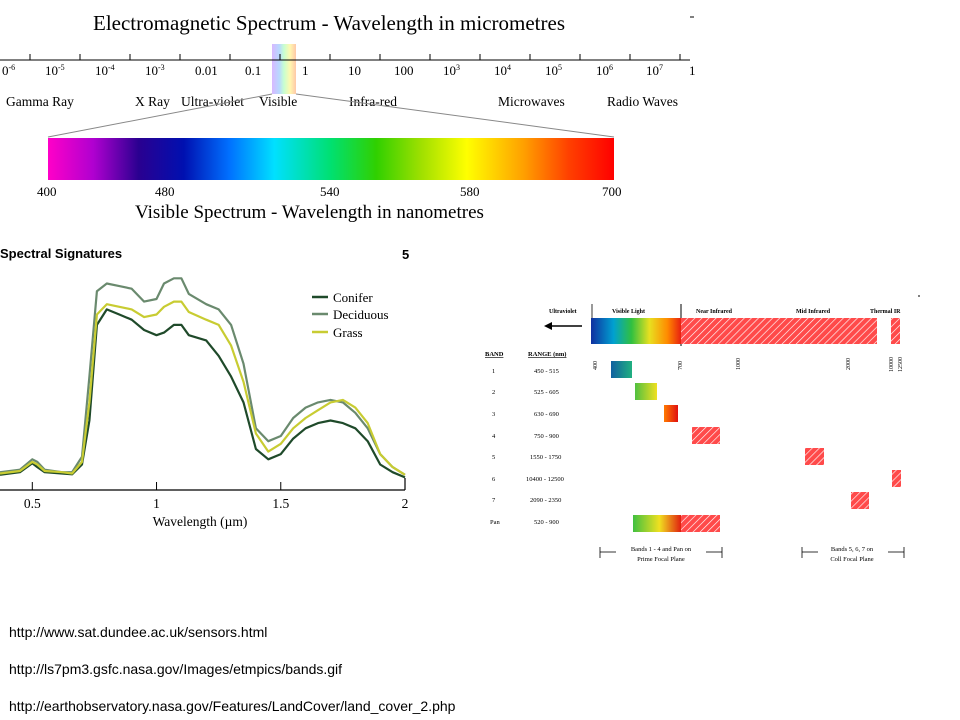 Image resolution: width=960 pixels, height=720 pixels. What do you see at coordinates (156, 503) in the screenshot?
I see `sig-x-tick-label-1: 1` at bounding box center [156, 503].